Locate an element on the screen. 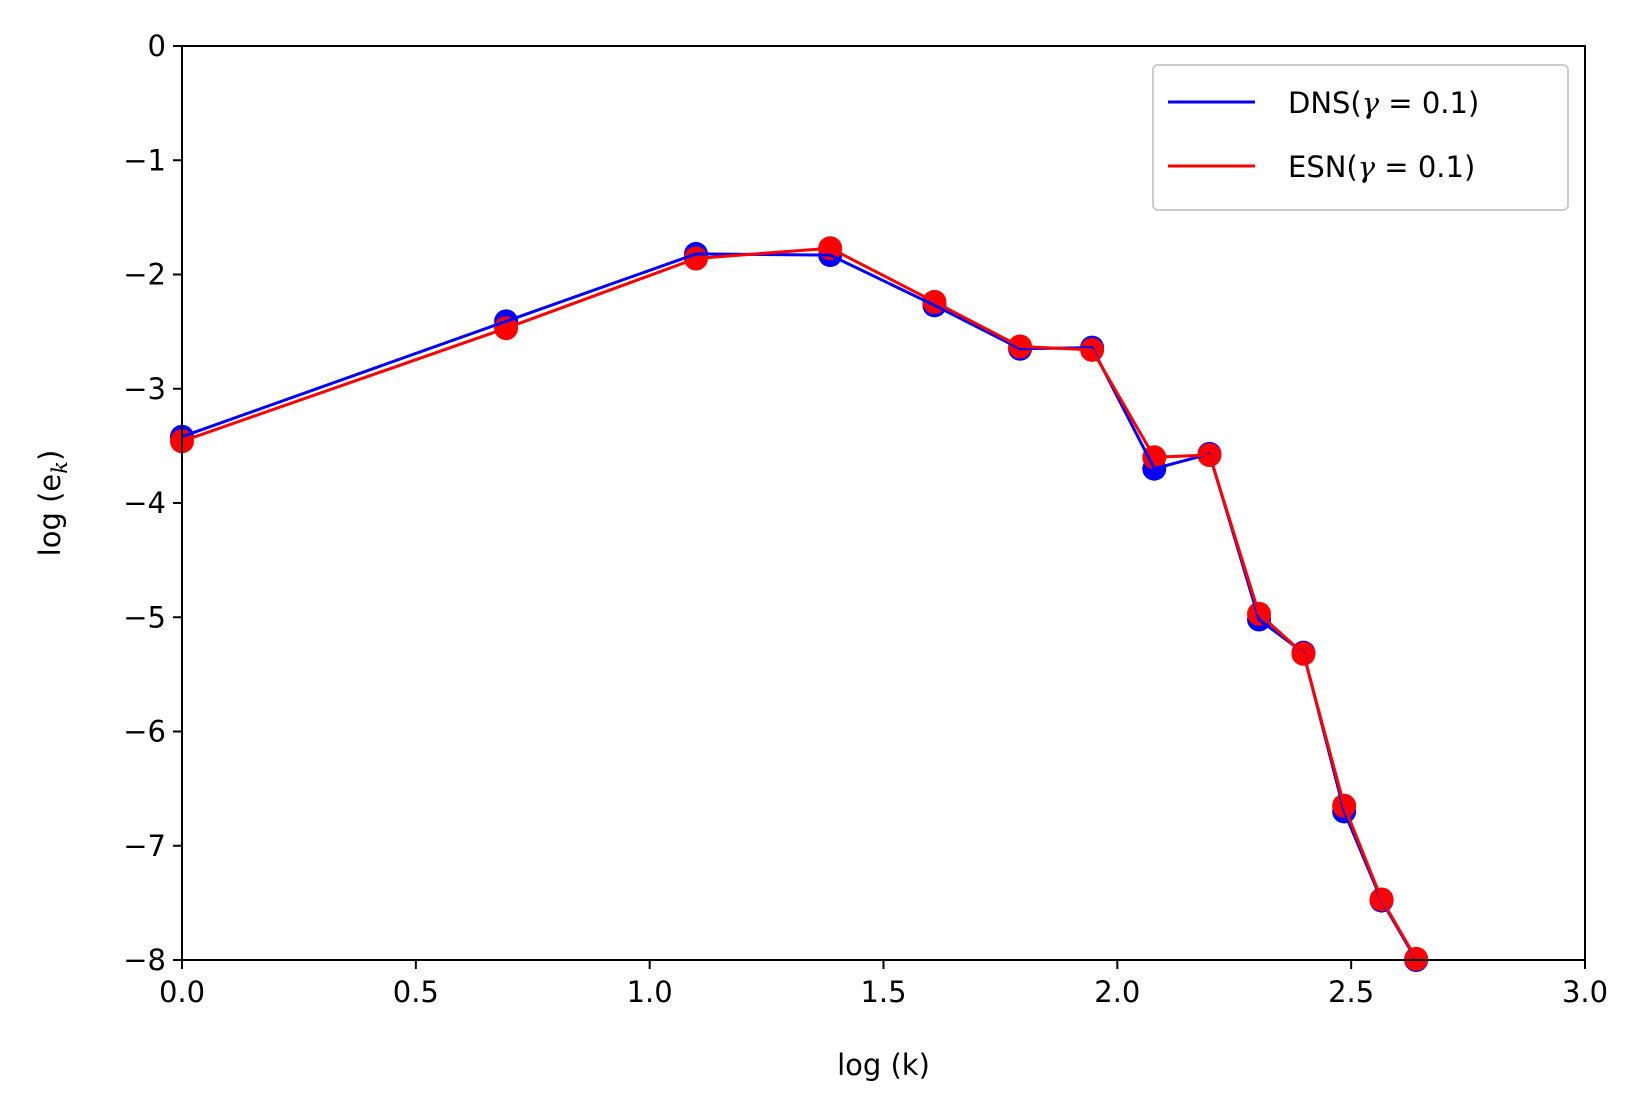  legend-label-dns-gamma: γ is located at coordinates (1371, 103).